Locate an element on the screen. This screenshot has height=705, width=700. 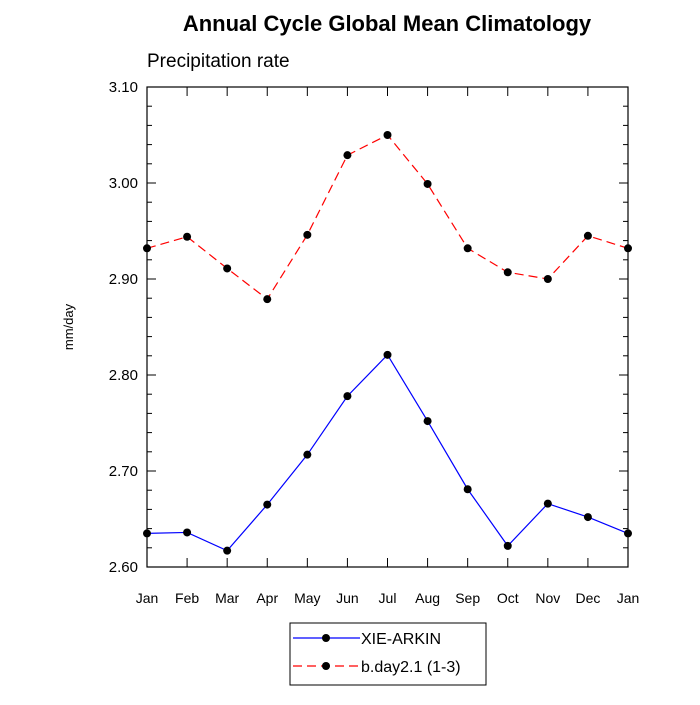
chart-title: Annual Cycle Global Mean Climatology is located at coordinates (387, 23).